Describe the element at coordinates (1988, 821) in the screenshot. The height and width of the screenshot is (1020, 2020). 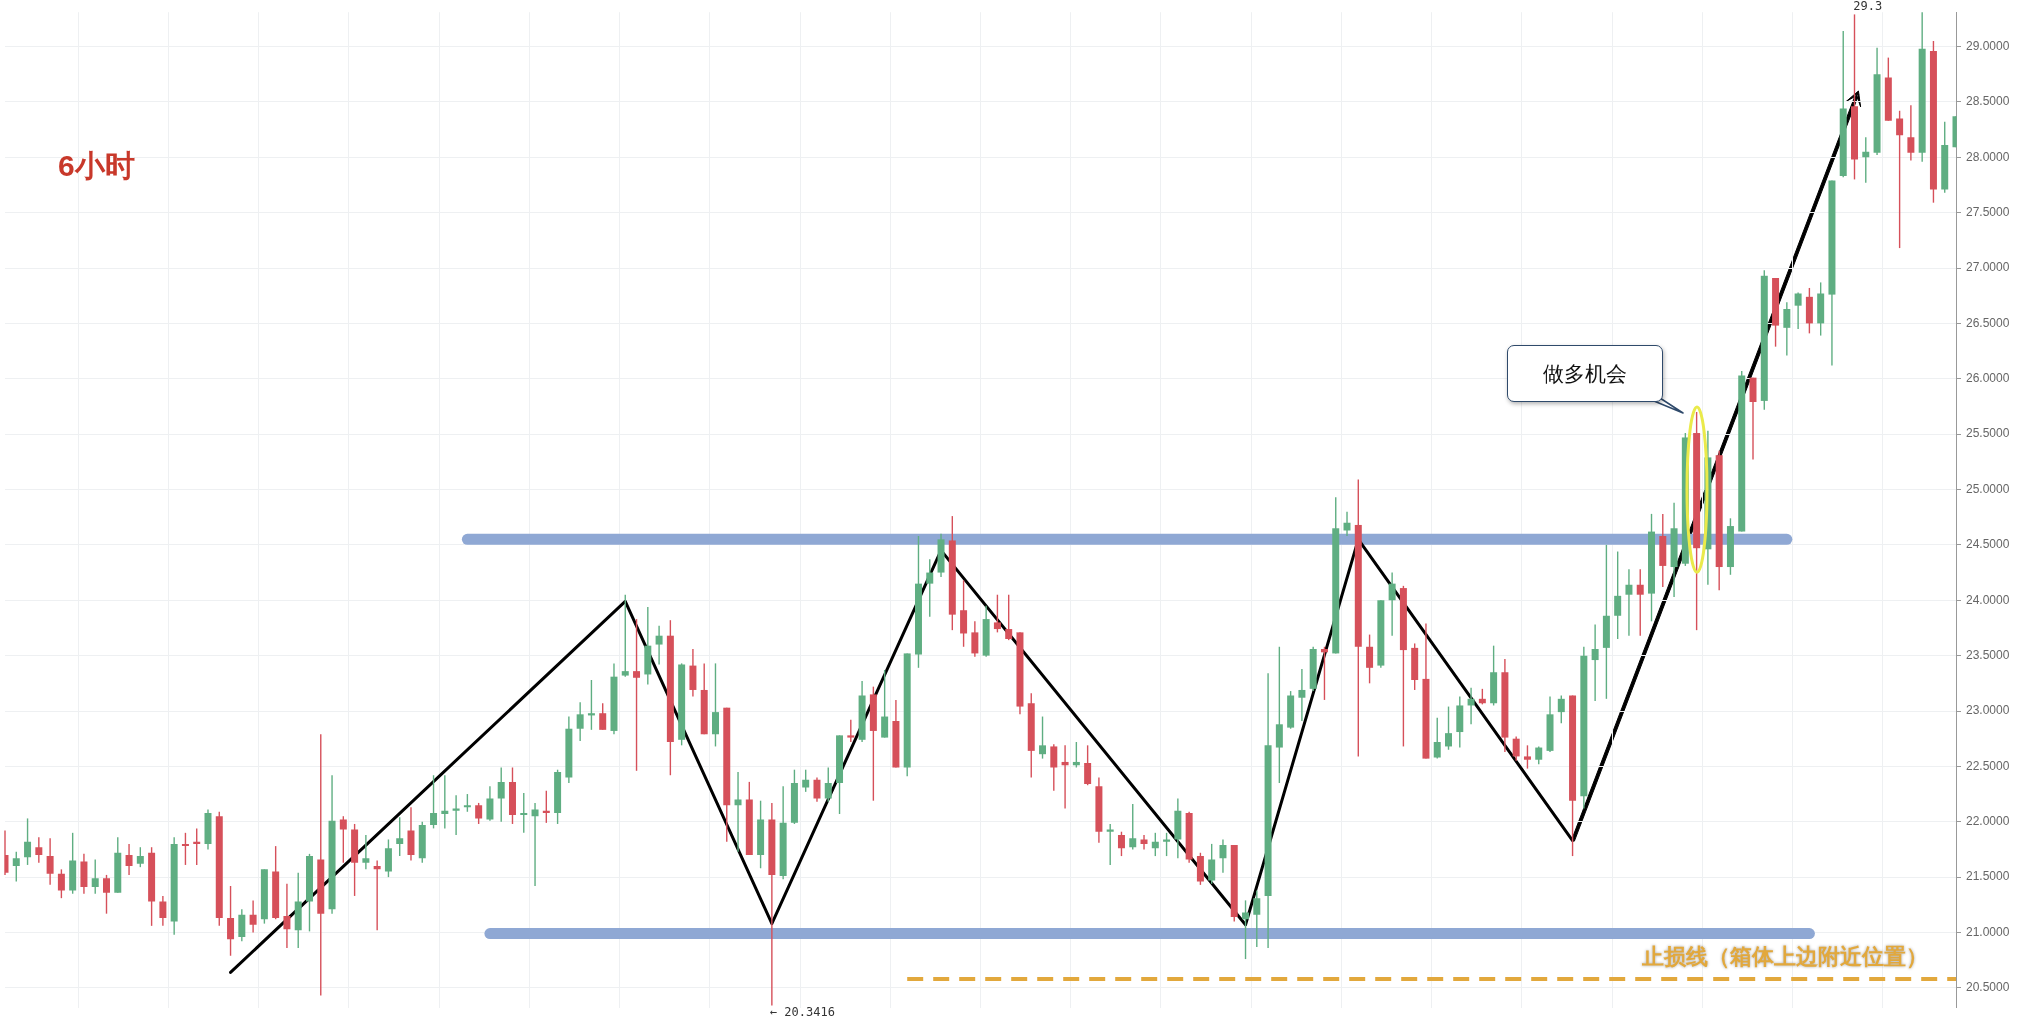
I see `y-tick-label: 22.0000` at that location.